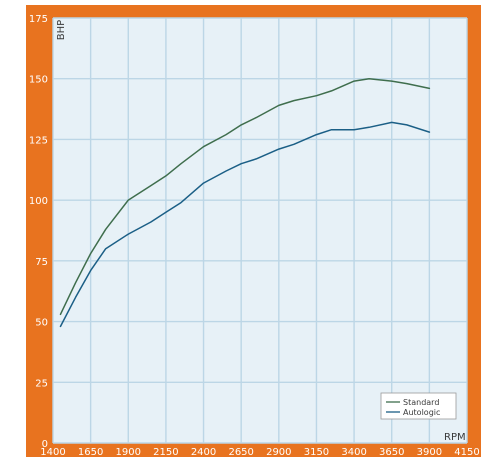 The image size is (493, 462). Describe the element at coordinates (41, 383) in the screenshot. I see `y-tick-label: 25` at that location.